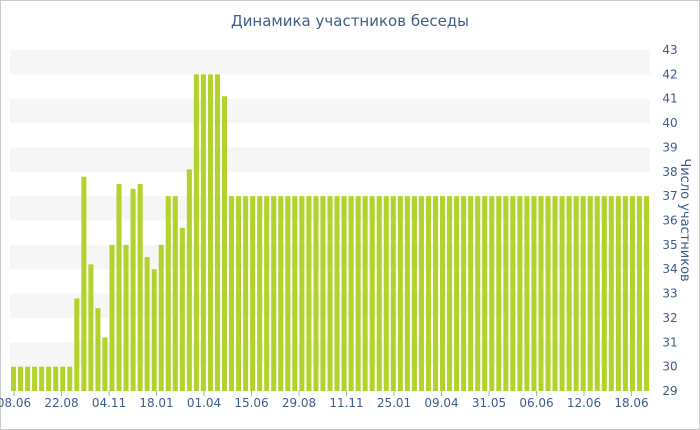  I want to click on y-tick-label: 43, so click(669, 50).